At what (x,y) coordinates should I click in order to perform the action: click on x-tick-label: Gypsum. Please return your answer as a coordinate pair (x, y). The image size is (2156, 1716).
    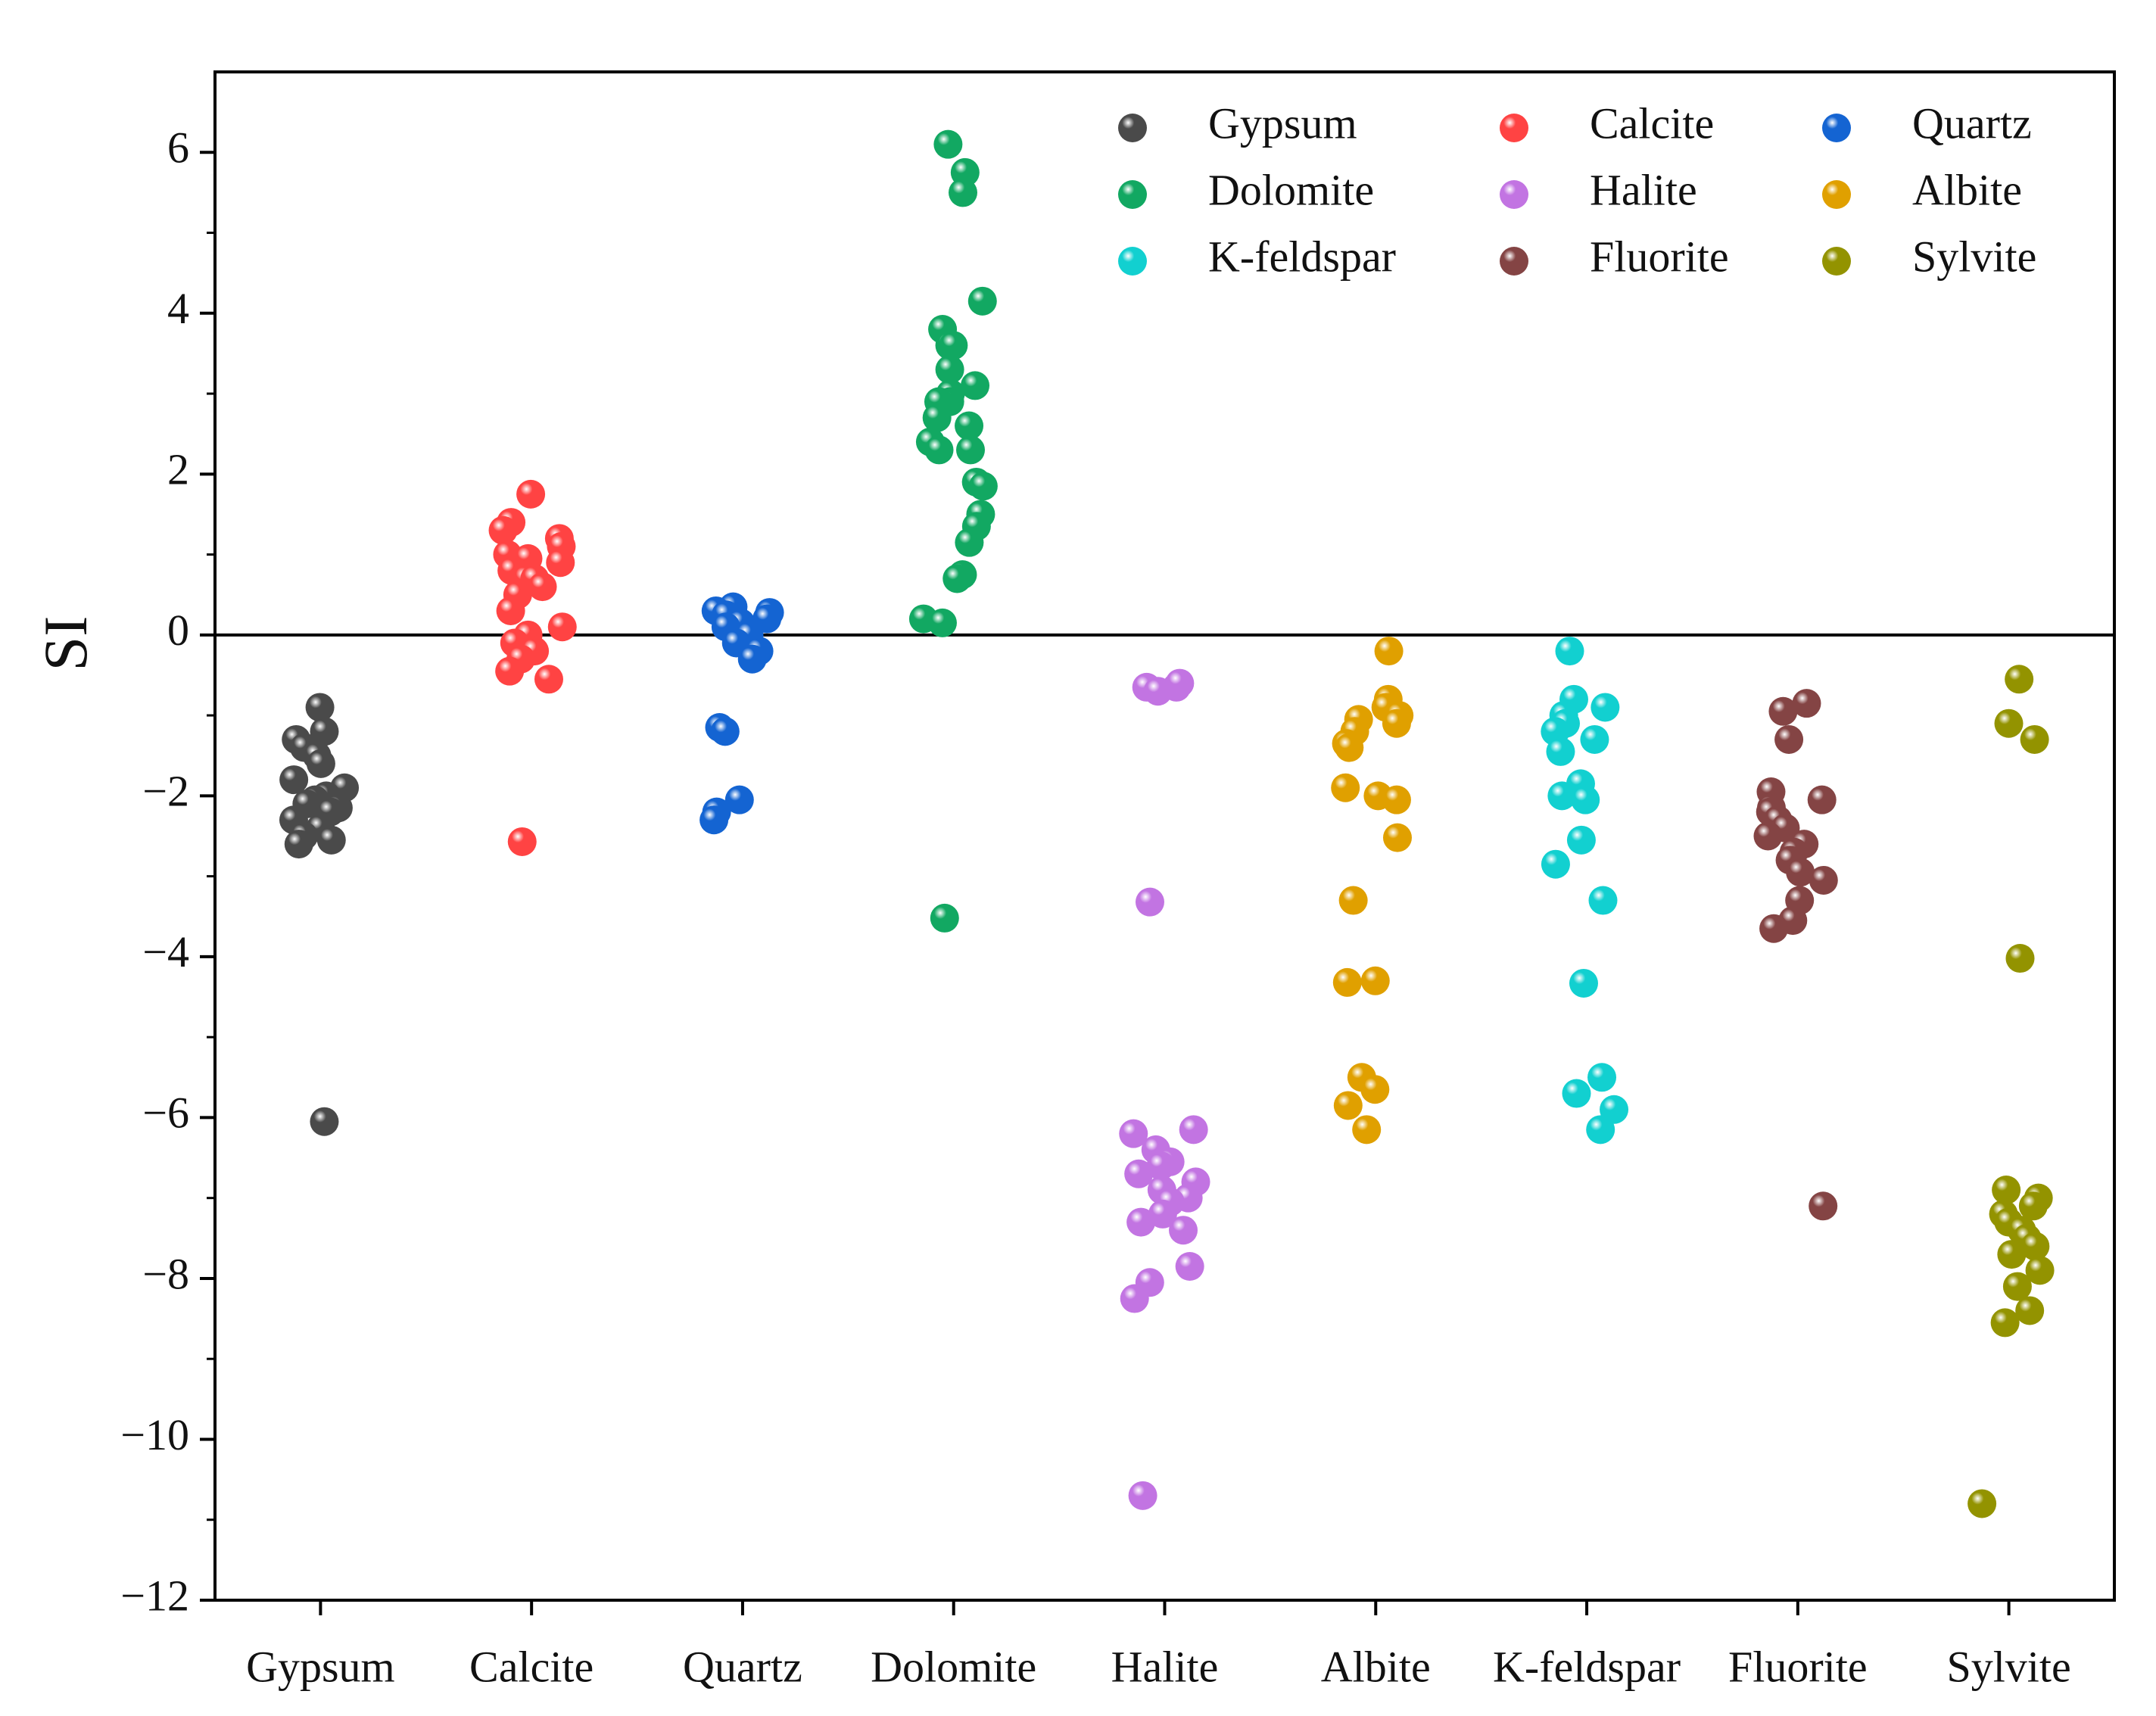
    Looking at the image, I should click on (320, 1667).